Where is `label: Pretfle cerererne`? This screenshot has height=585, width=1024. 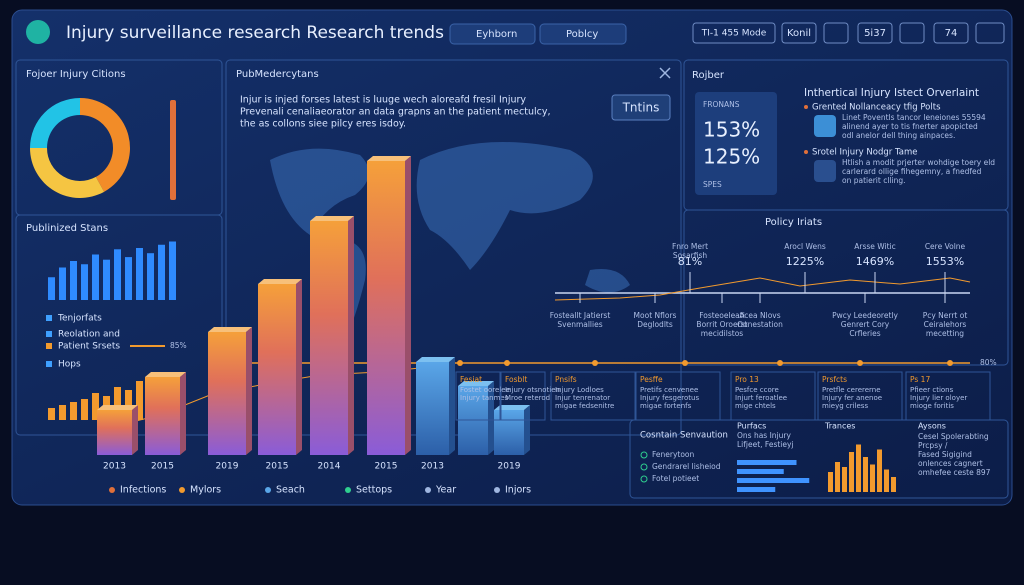
label: Pretfle cerererne is located at coordinates (851, 390).